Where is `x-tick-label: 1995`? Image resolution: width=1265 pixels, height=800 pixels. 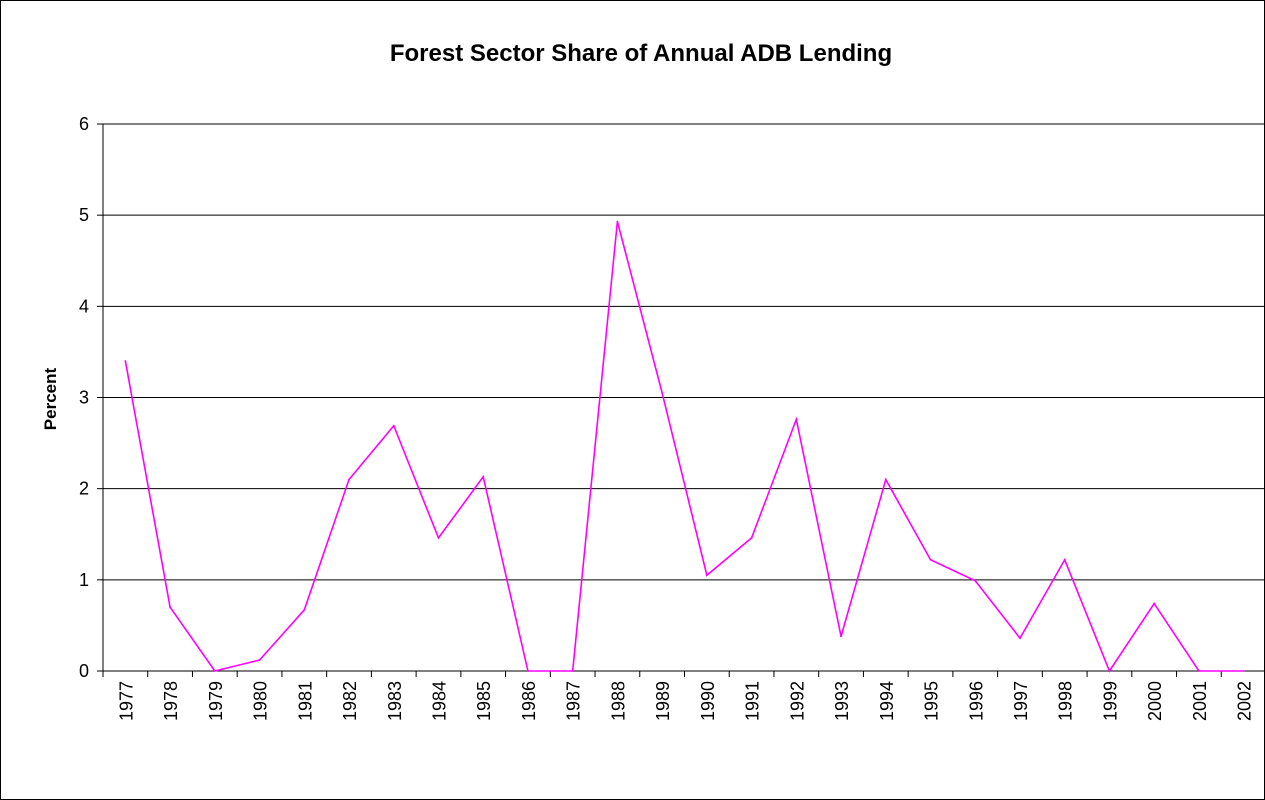 x-tick-label: 1995 is located at coordinates (932, 701).